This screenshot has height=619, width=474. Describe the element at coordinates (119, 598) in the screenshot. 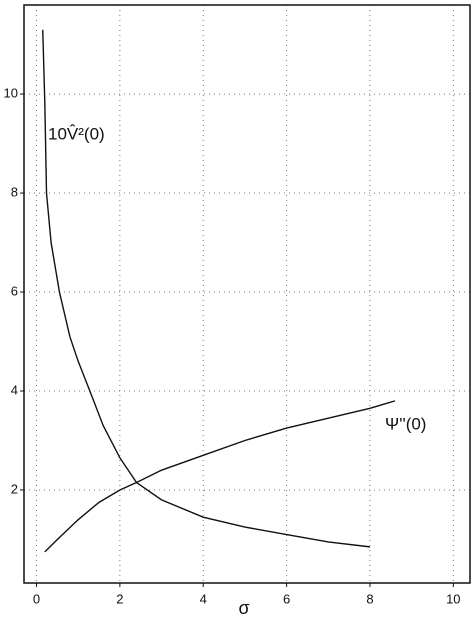

I see `x-tick-label: 2` at that location.